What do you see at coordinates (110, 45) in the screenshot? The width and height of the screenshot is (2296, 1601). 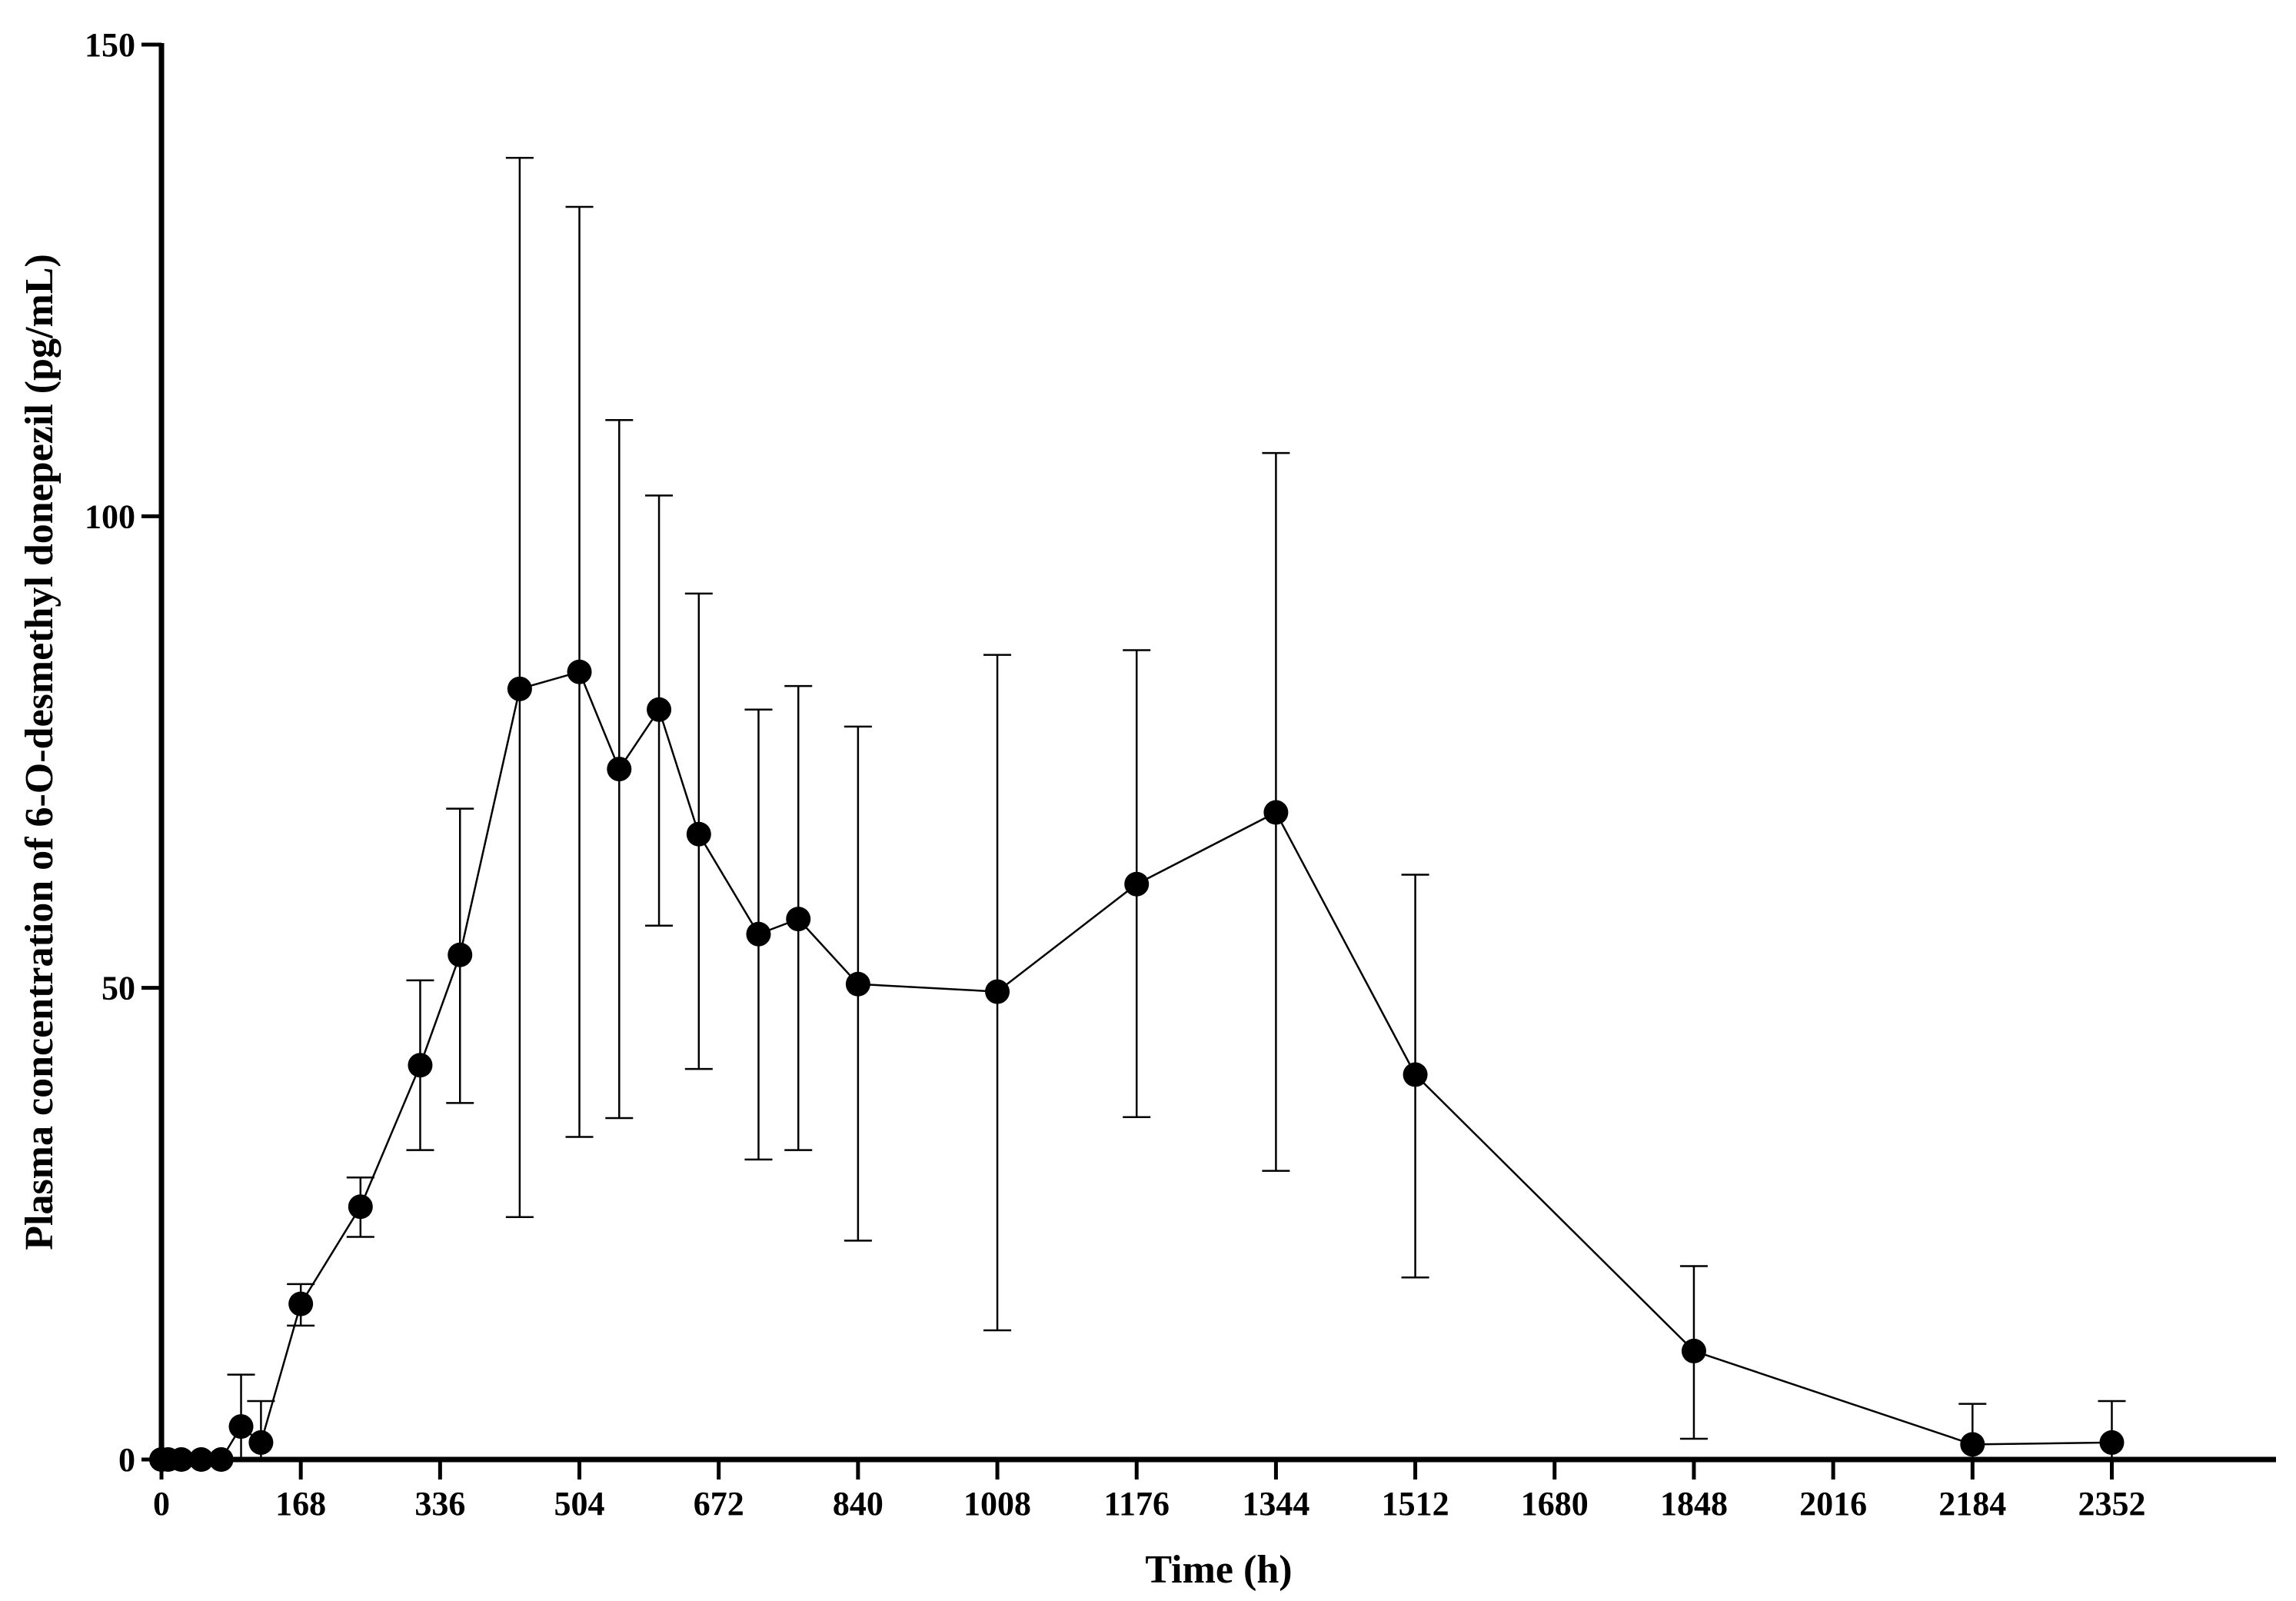 I see `y-tick-label: 150` at bounding box center [110, 45].